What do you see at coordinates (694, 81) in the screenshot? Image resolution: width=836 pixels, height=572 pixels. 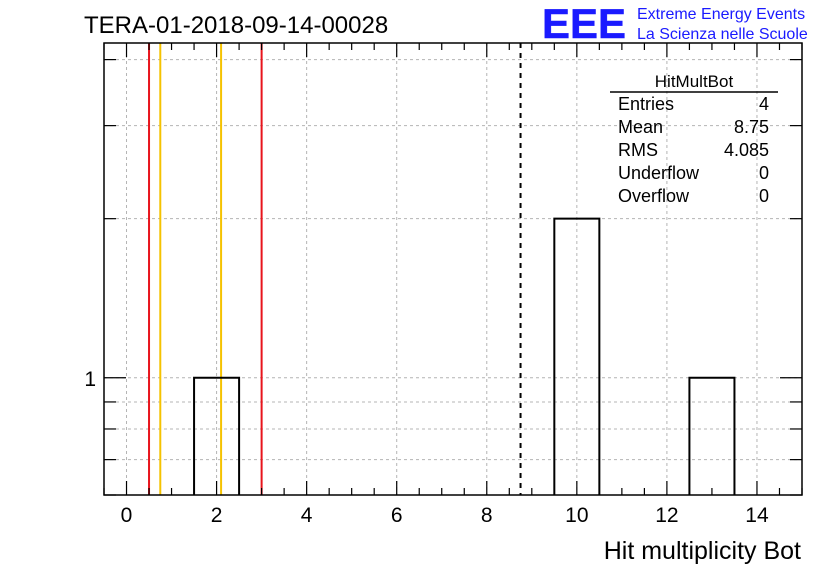 I see `stats-title: HitMultBot` at bounding box center [694, 81].